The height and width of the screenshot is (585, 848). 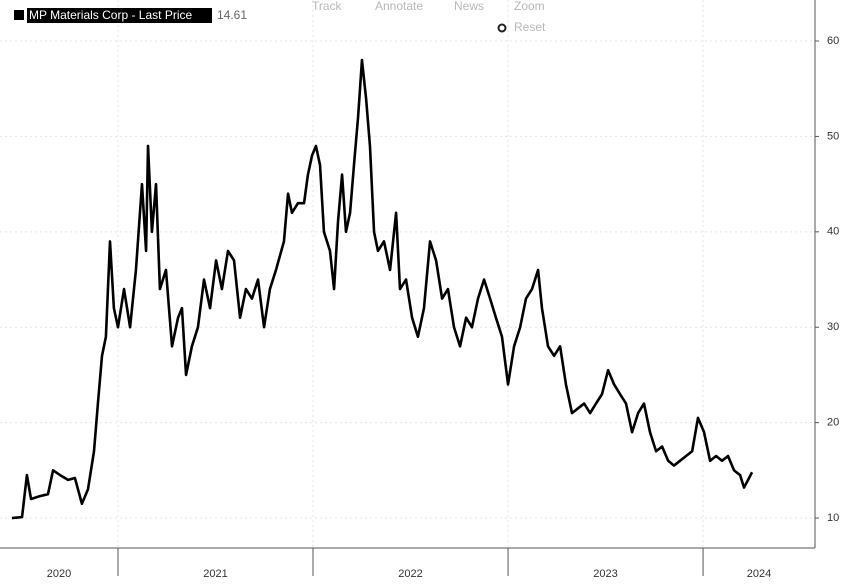 What do you see at coordinates (833, 232) in the screenshot?
I see `y-tick-label: 40` at bounding box center [833, 232].